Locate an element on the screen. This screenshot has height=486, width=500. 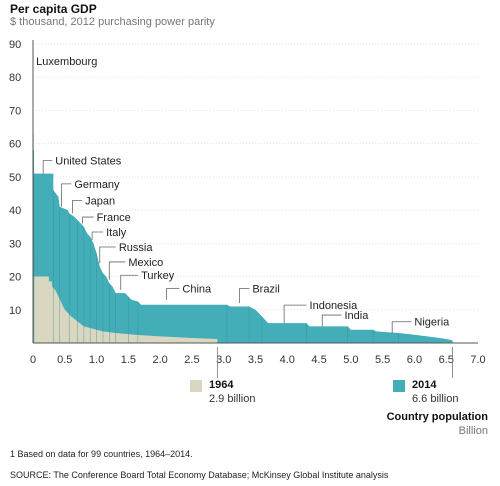
x-tick-label: 7.0 is located at coordinates (477, 360).